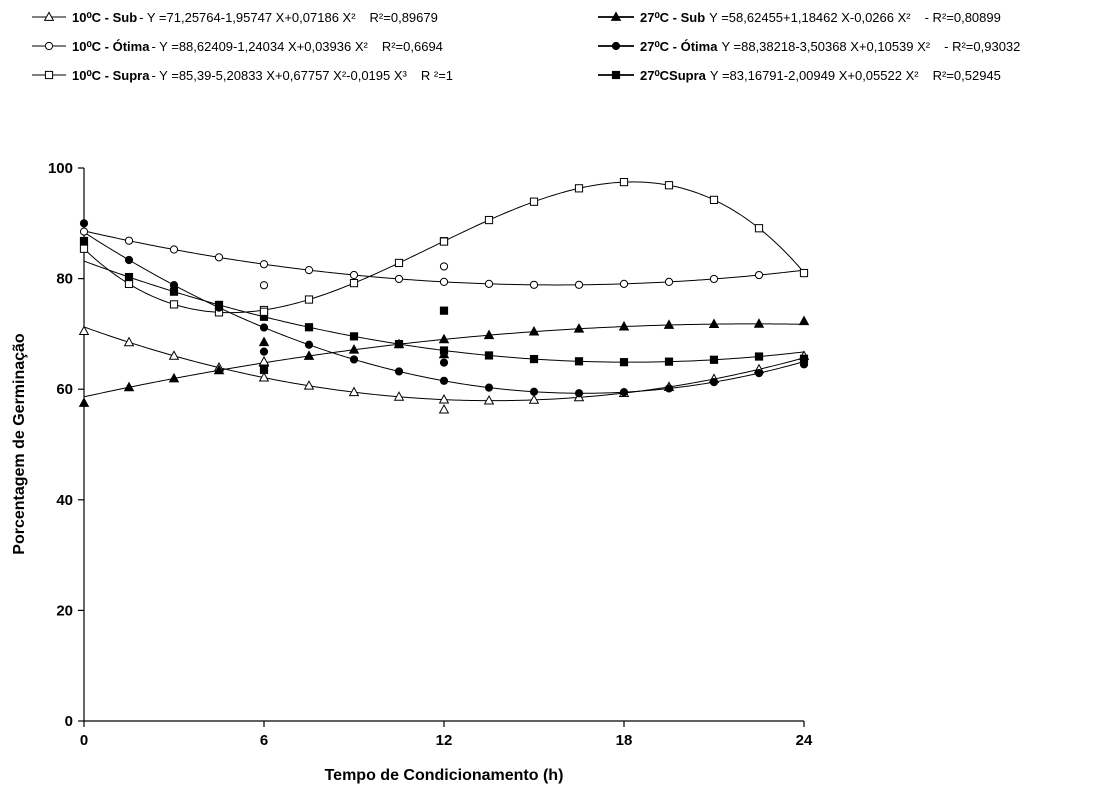 This screenshot has width=1101, height=786. Describe the element at coordinates (84, 740) in the screenshot. I see `x-tick-label: 0` at that location.